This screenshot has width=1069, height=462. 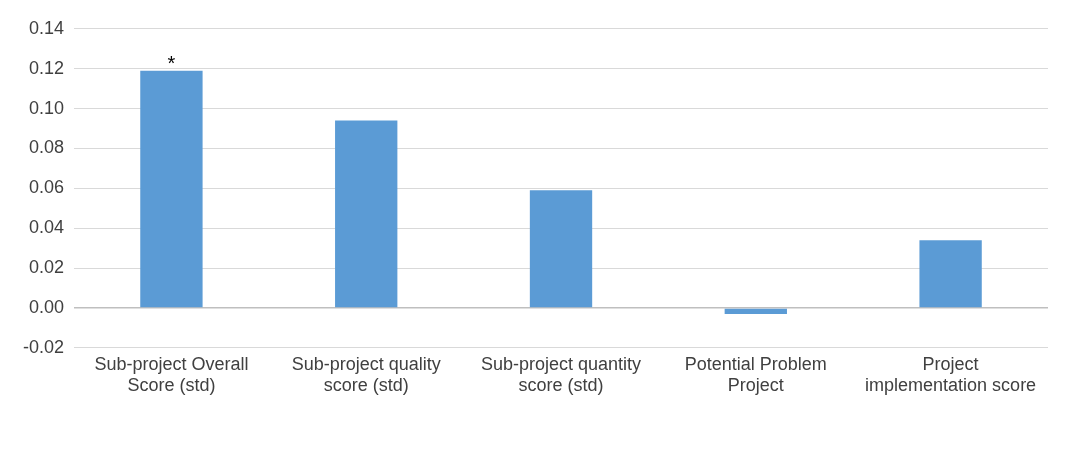 I want to click on y-tick-label: 0.04, so click(x=46, y=227).